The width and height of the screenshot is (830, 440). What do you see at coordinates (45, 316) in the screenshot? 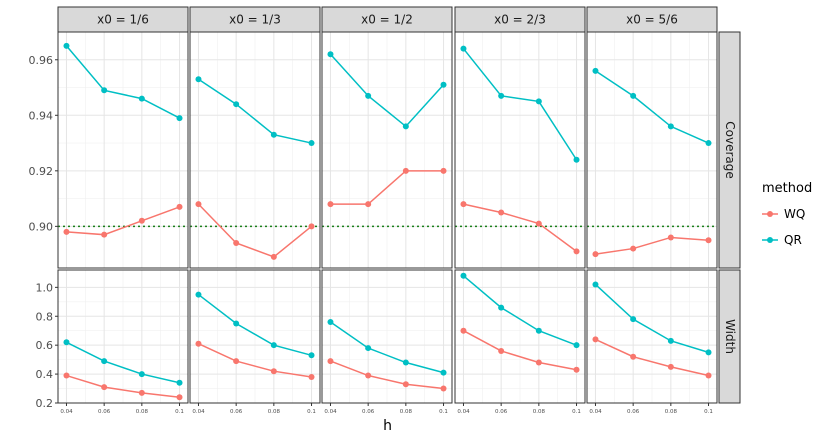
I see `y-tick-label: 0.8` at bounding box center [45, 316].